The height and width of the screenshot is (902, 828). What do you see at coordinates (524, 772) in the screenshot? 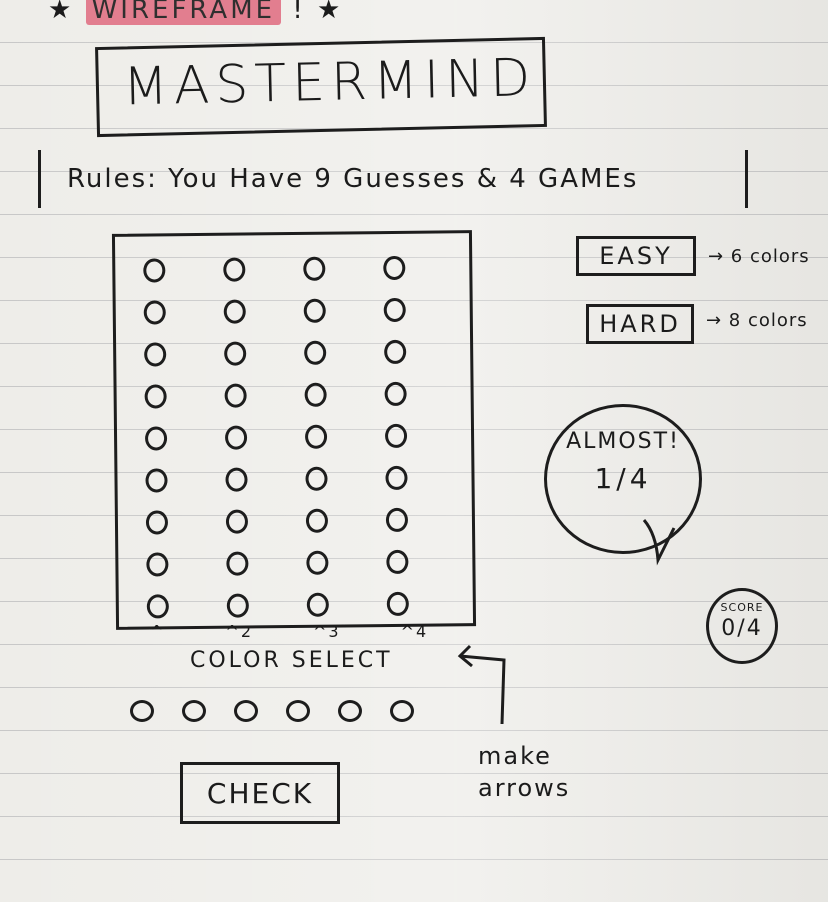
I see `annotation-note: make arrows` at bounding box center [524, 772].